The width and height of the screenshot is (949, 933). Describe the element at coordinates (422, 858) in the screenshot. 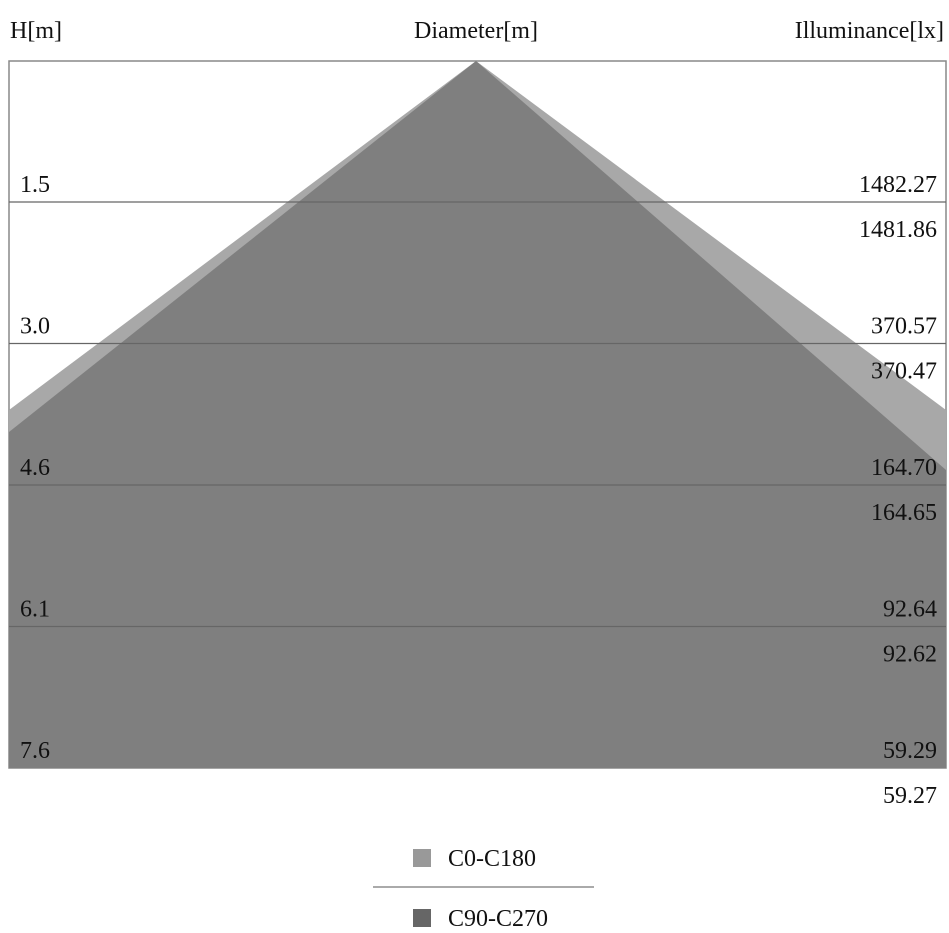

I see `legend-swatch-c0` at that location.